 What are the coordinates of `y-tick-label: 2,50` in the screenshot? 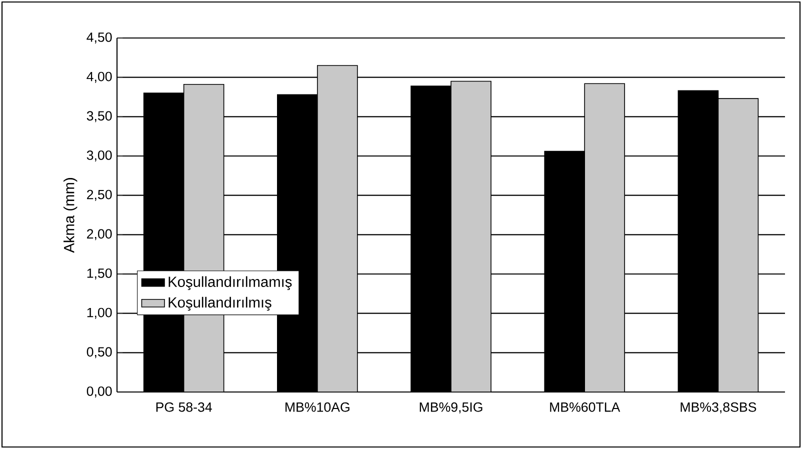 It's located at (99, 195).